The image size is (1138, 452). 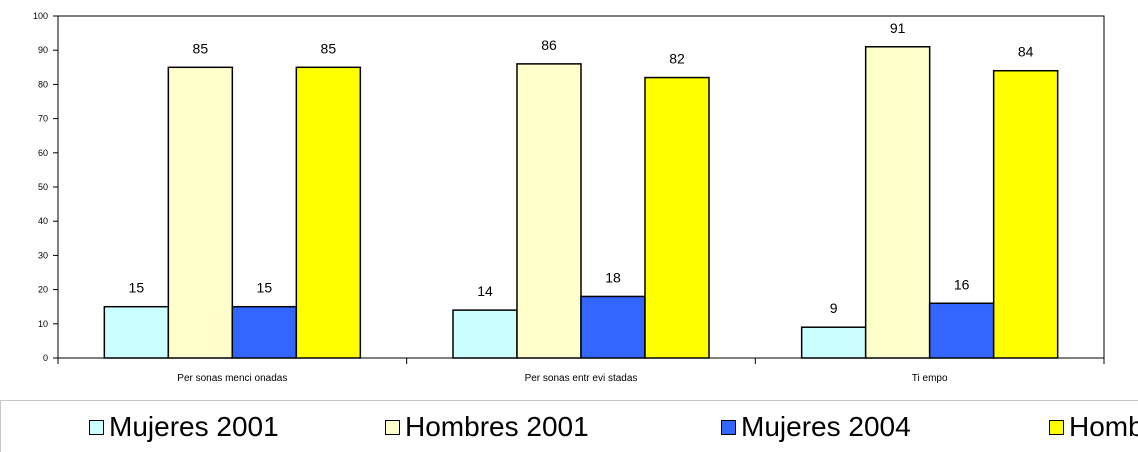 What do you see at coordinates (43, 153) in the screenshot?
I see `y-tick-label: 60` at bounding box center [43, 153].